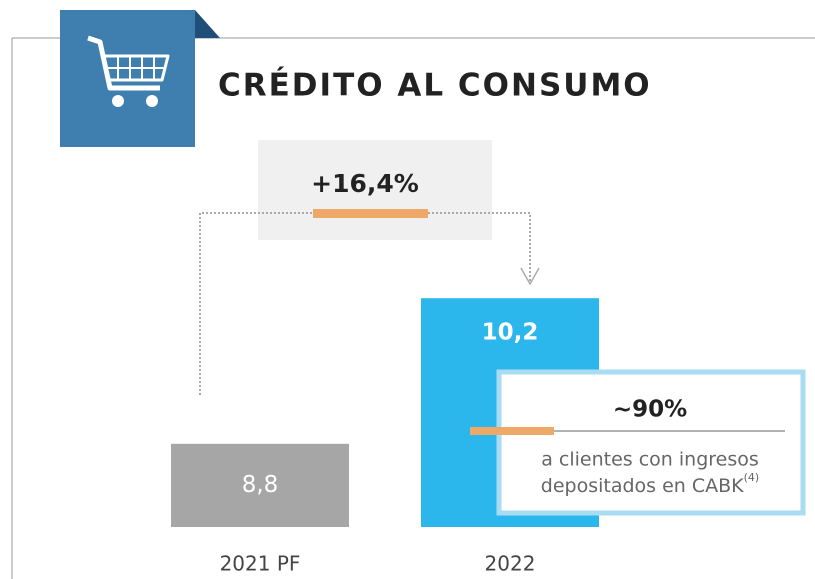 This screenshot has height=579, width=815. I want to click on x-tick-label: 2021 PF, so click(260, 564).